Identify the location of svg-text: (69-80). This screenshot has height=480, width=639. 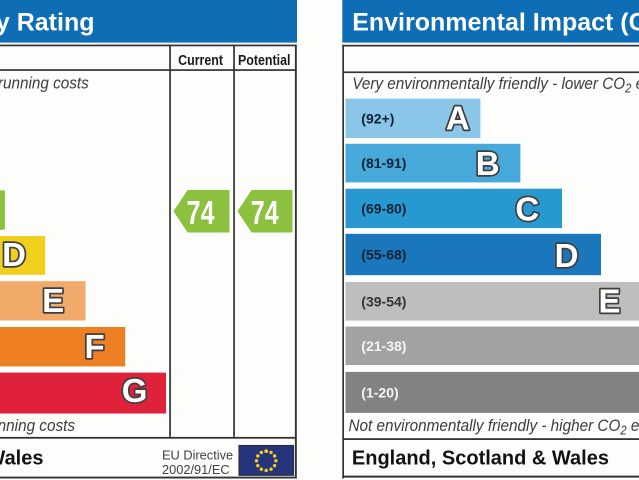
(383, 209).